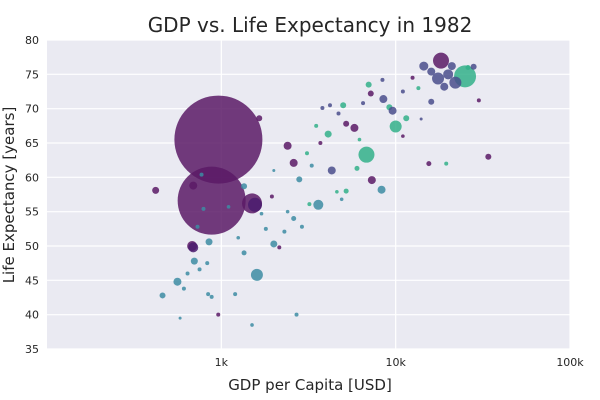 The height and width of the screenshot is (400, 600). I want to click on x-axis-label: GDP per Capita [USD], so click(310, 385).